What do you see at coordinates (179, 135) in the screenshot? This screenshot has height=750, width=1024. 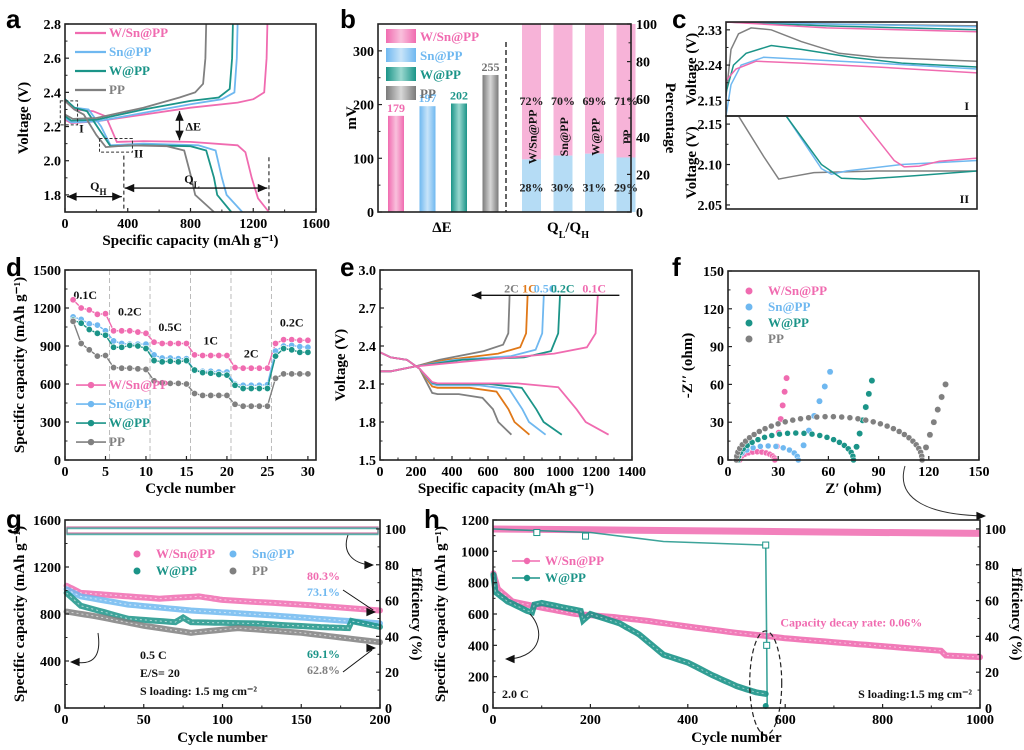 I see `delta-e-arrowhead-down` at bounding box center [179, 135].